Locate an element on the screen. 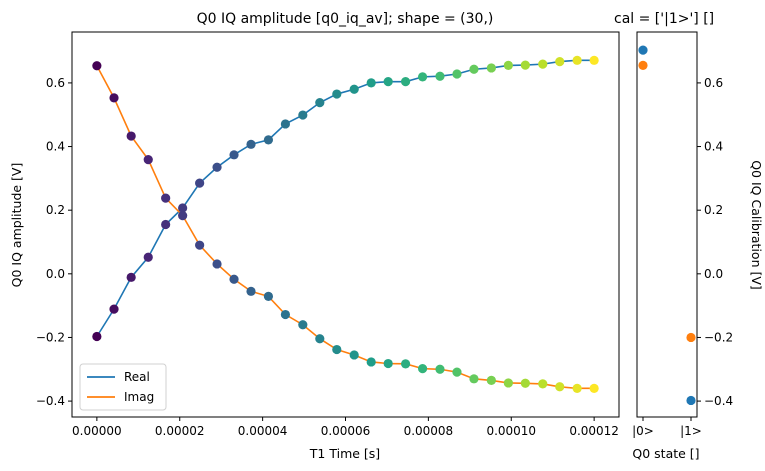 The image size is (765, 471). calibration-plot-area is located at coordinates (667, 225).